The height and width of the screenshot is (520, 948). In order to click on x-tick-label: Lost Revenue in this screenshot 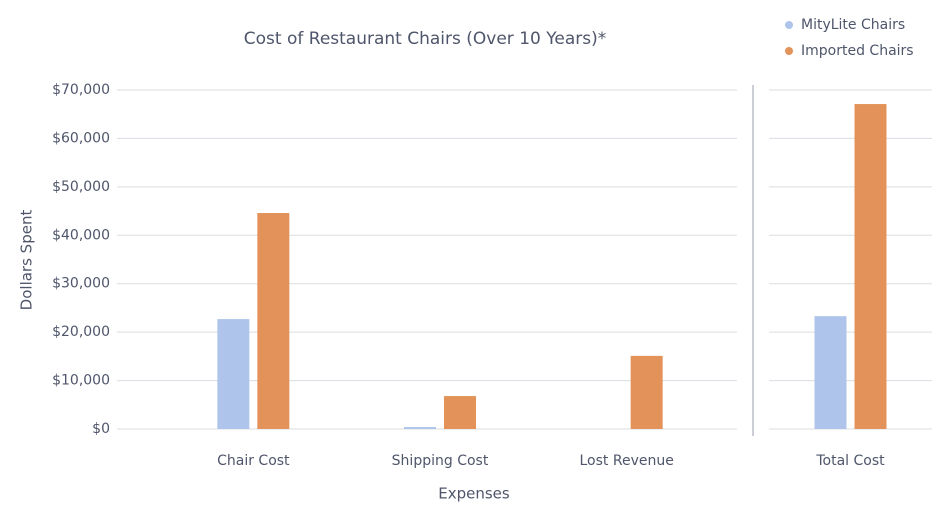, I will do `click(627, 461)`.